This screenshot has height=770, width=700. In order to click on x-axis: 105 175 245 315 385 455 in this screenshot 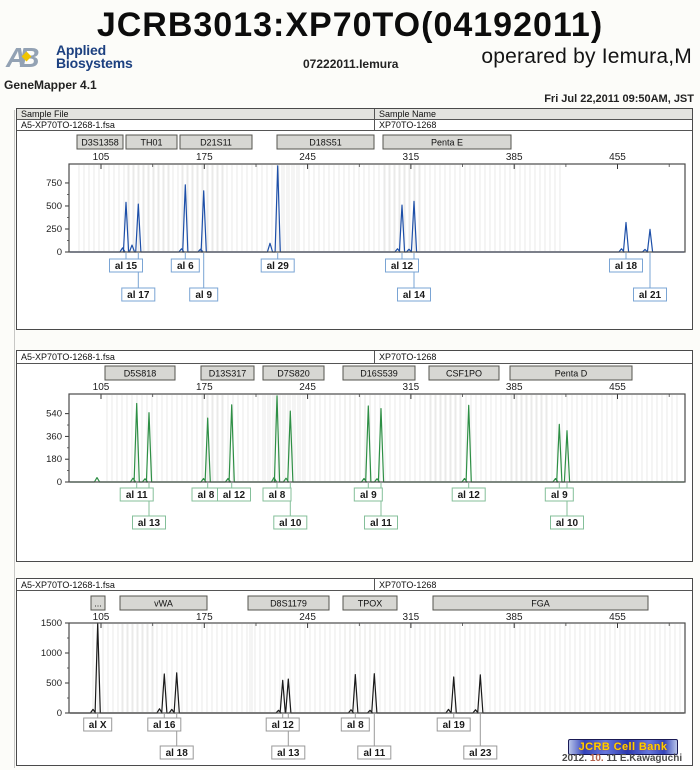, I will do `click(381, 160)`.